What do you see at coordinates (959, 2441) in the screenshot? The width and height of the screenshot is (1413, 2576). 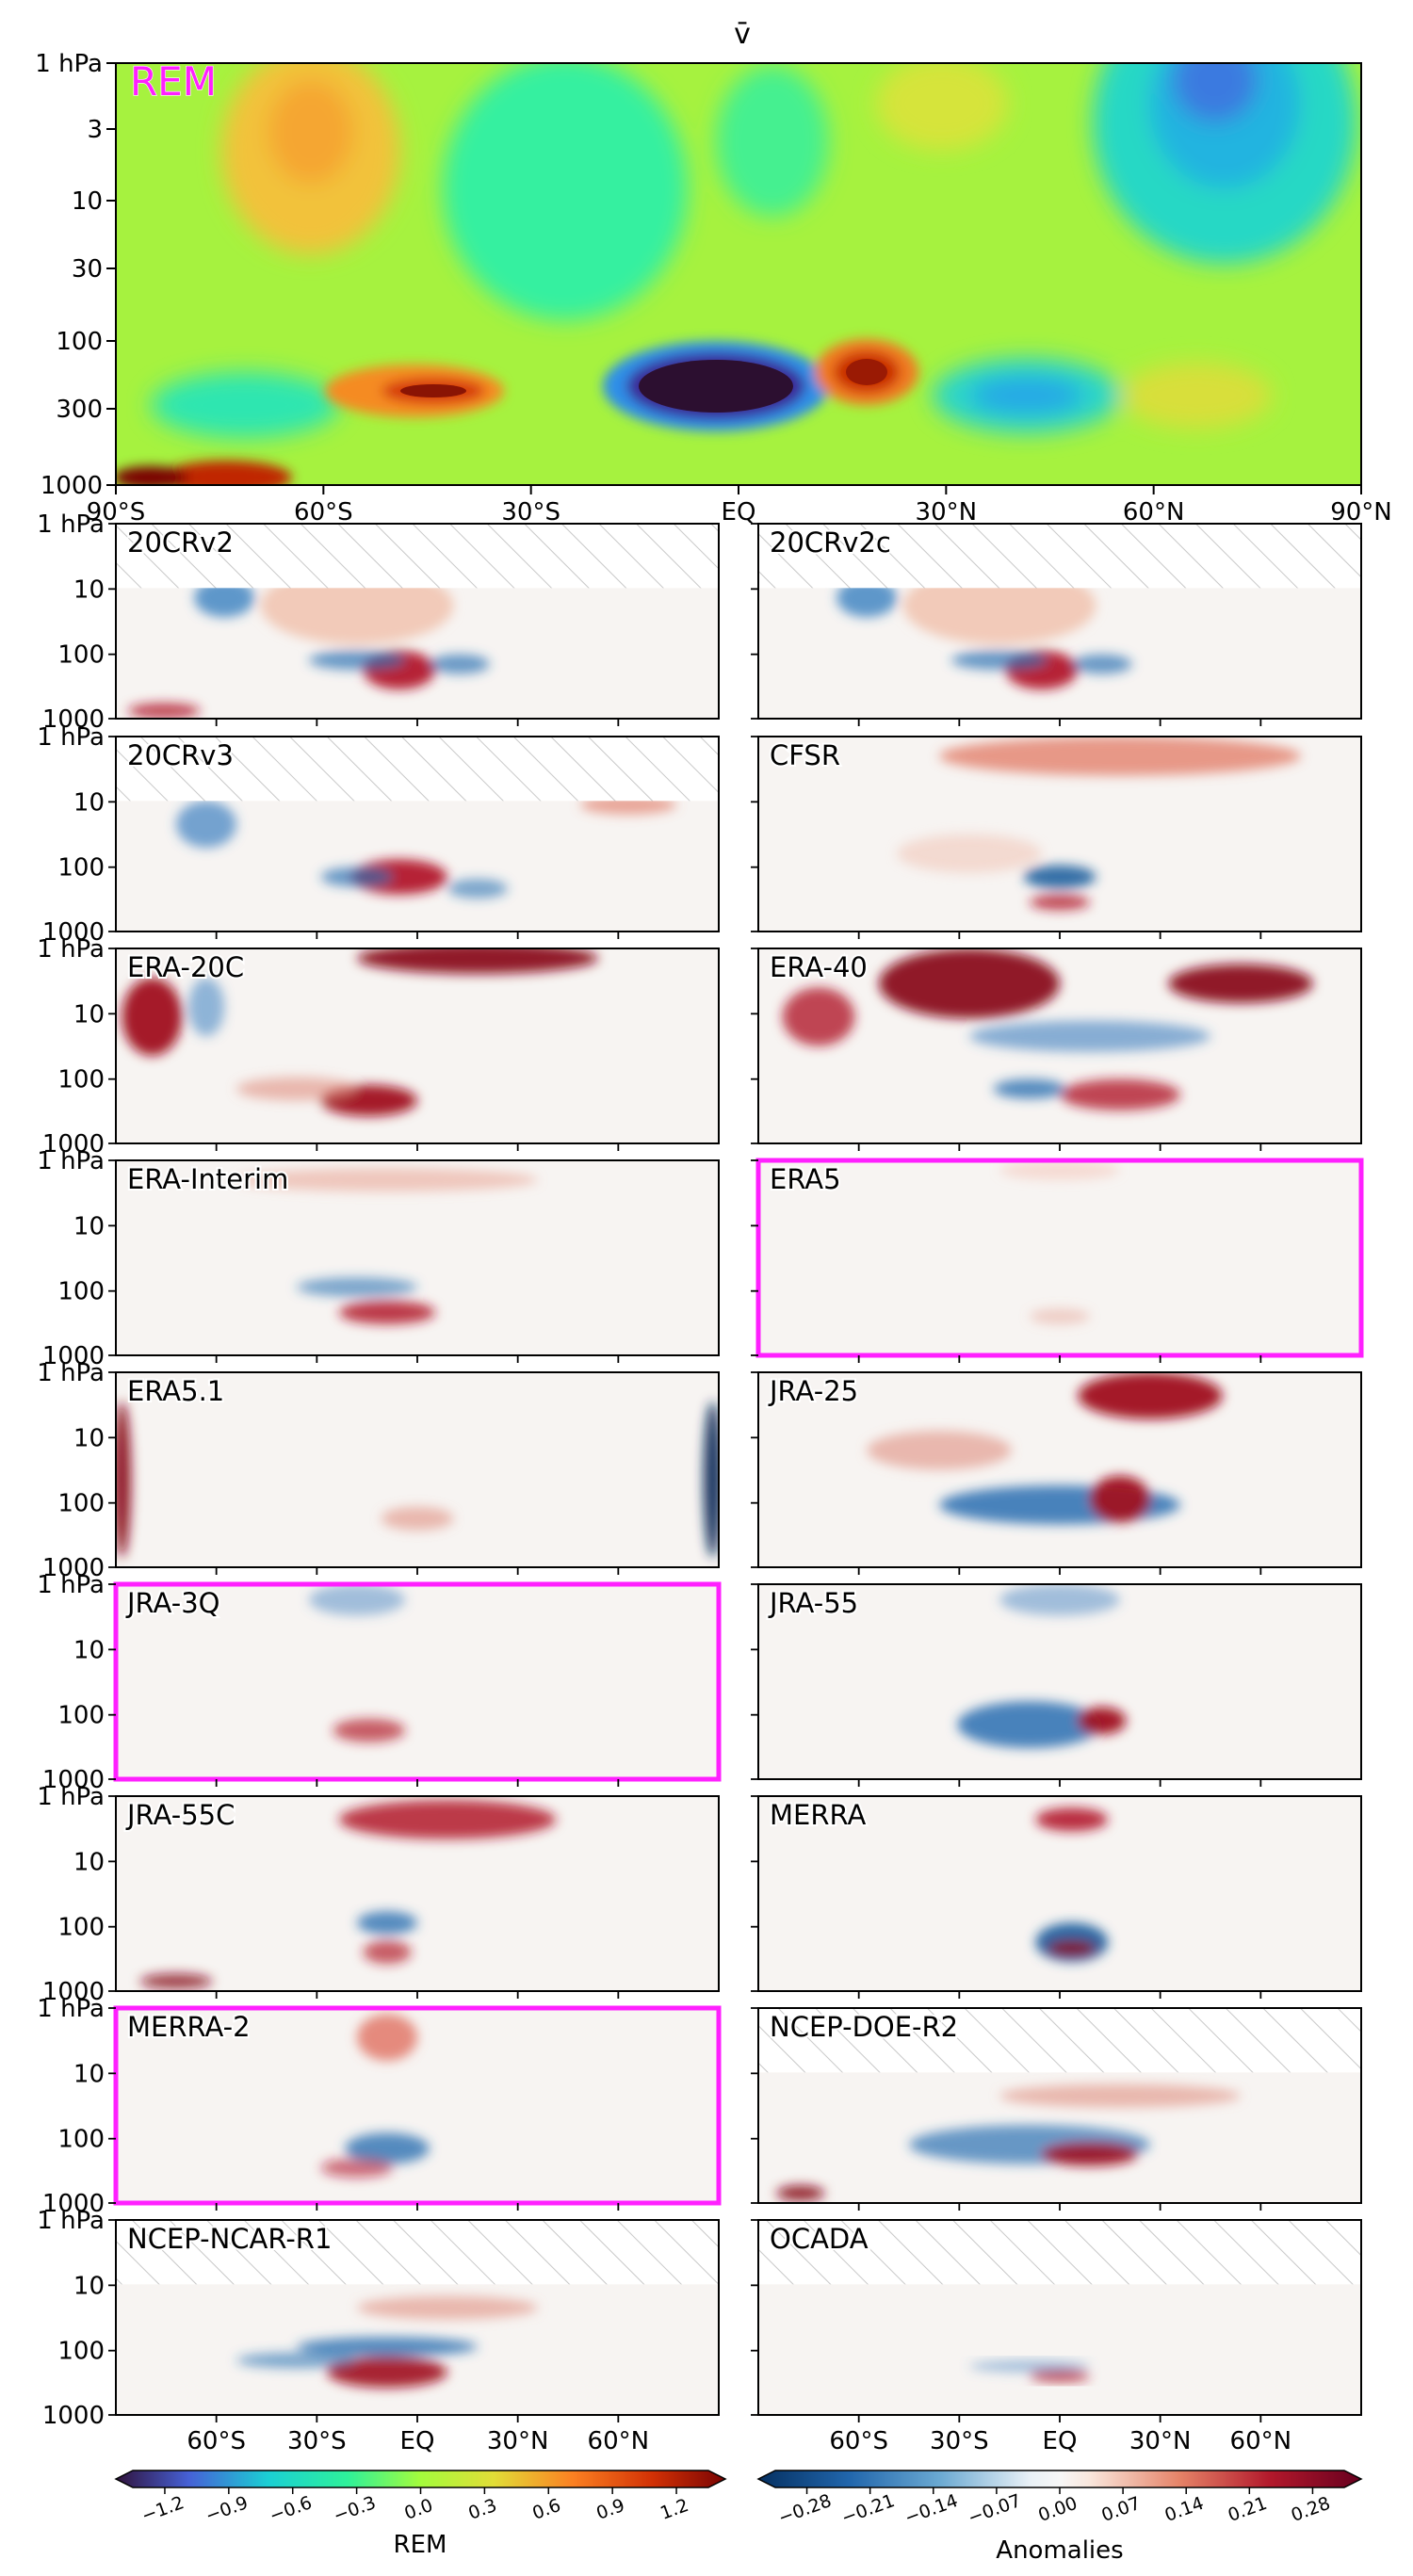 I see `x-tick-label: 30°S` at bounding box center [959, 2441].